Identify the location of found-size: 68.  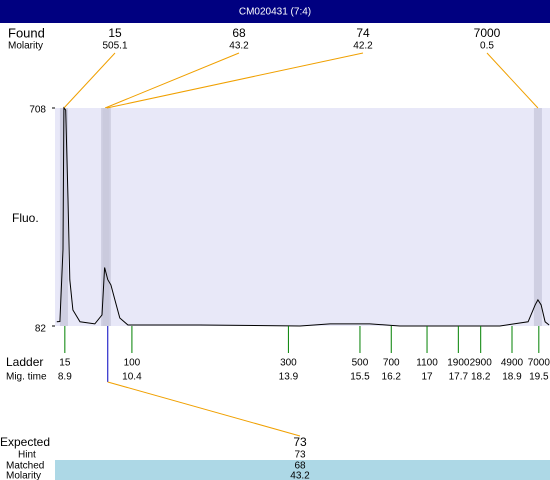
(239, 33).